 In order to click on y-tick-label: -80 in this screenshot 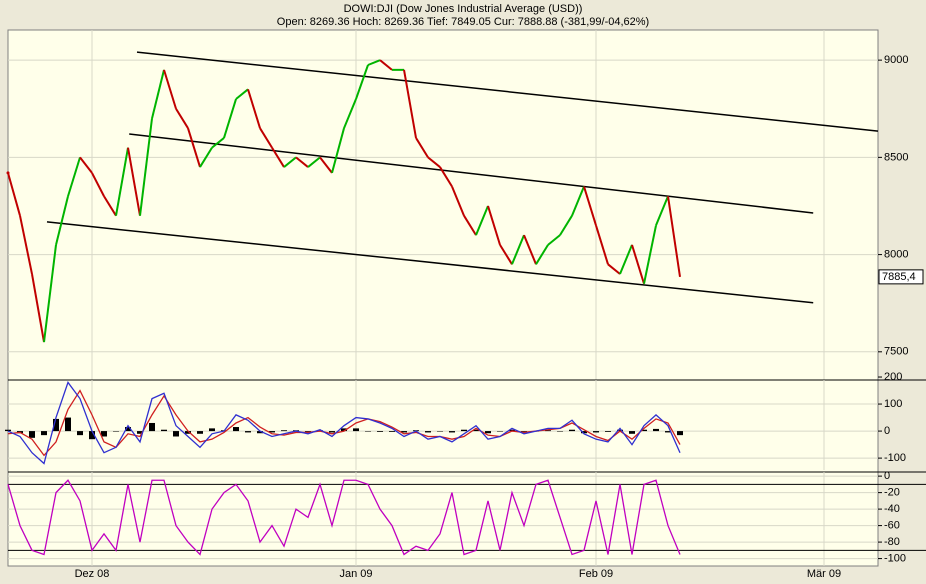, I will do `click(892, 542)`.